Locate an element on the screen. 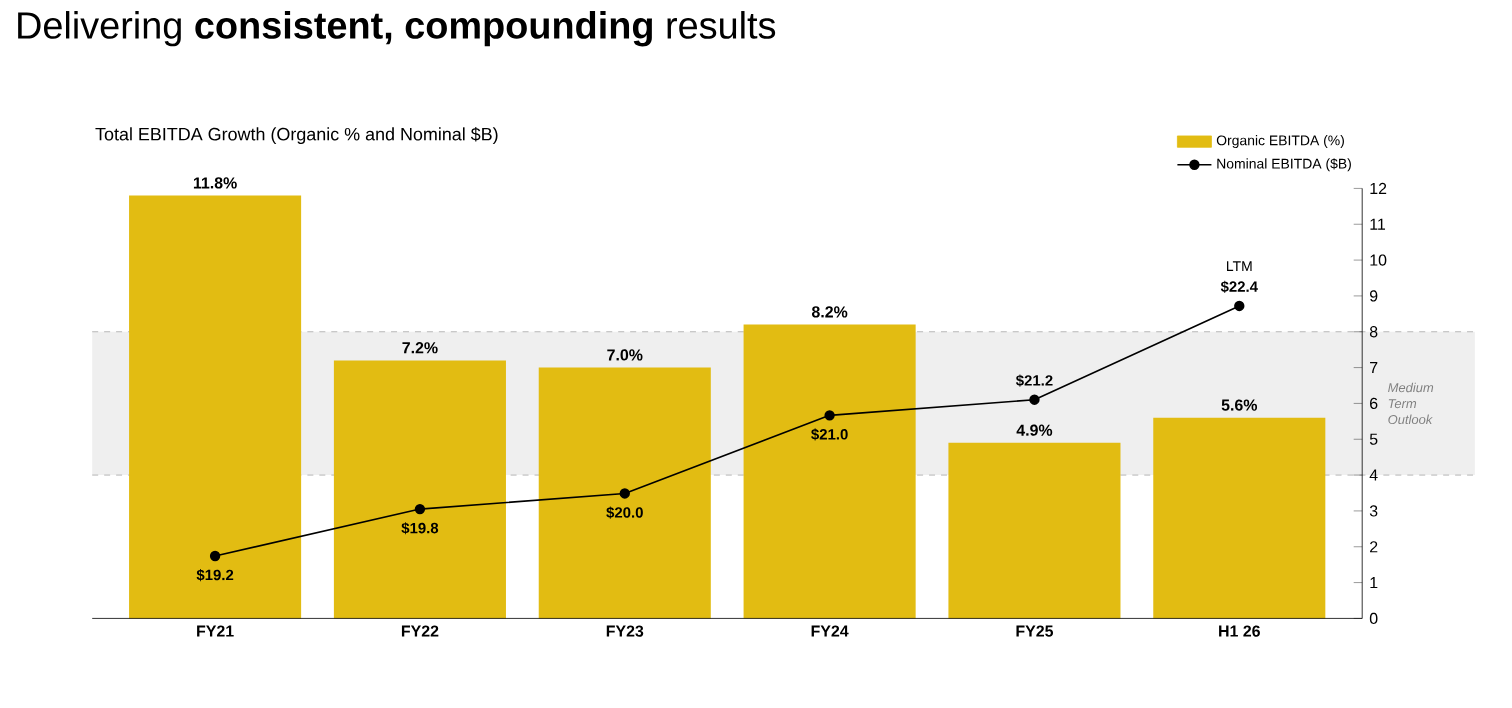 The image size is (1512, 708). chart-subtitle: Total EBITDA Growth (Organic % and Nominal $B) is located at coordinates (296, 136).